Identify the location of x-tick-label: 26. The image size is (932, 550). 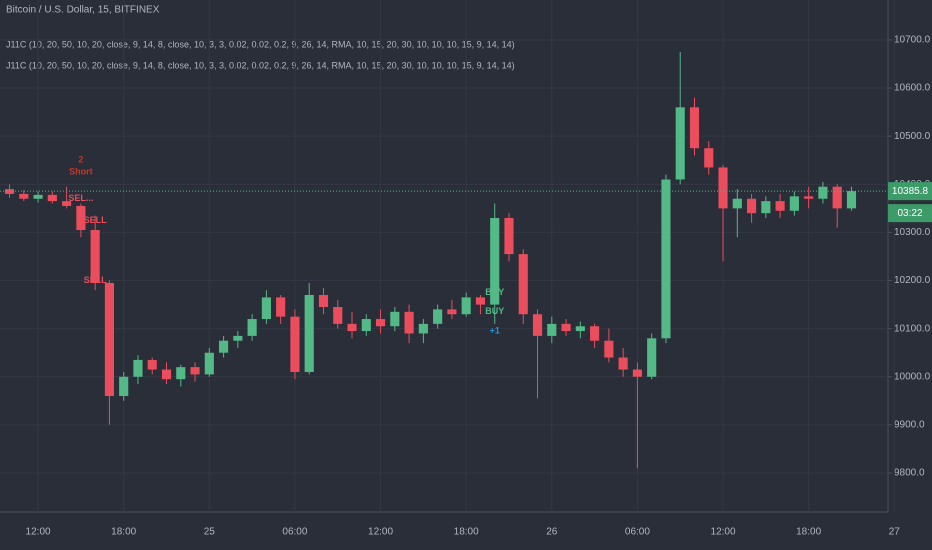
(552, 532).